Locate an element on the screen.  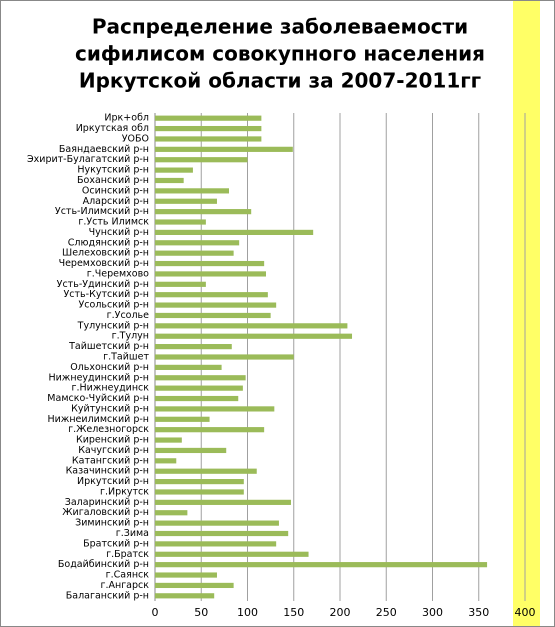
y-tick-label: г.Нижнеудинск is located at coordinates (111, 388).